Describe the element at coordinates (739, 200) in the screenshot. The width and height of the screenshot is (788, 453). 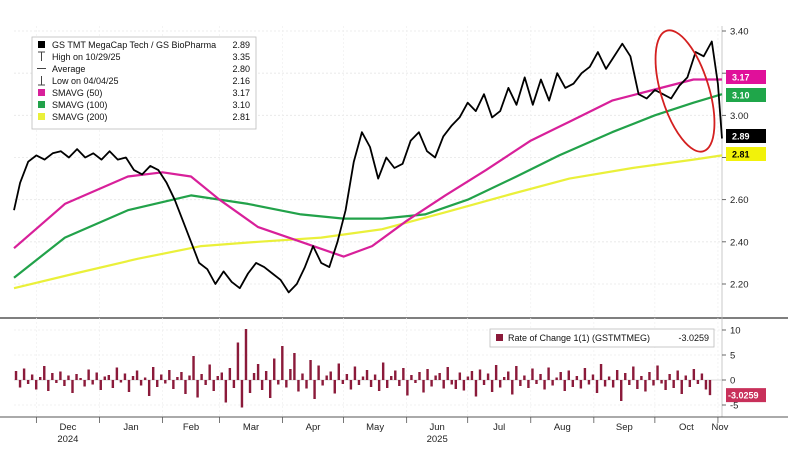
I see `y-tick-label: 2.60` at that location.